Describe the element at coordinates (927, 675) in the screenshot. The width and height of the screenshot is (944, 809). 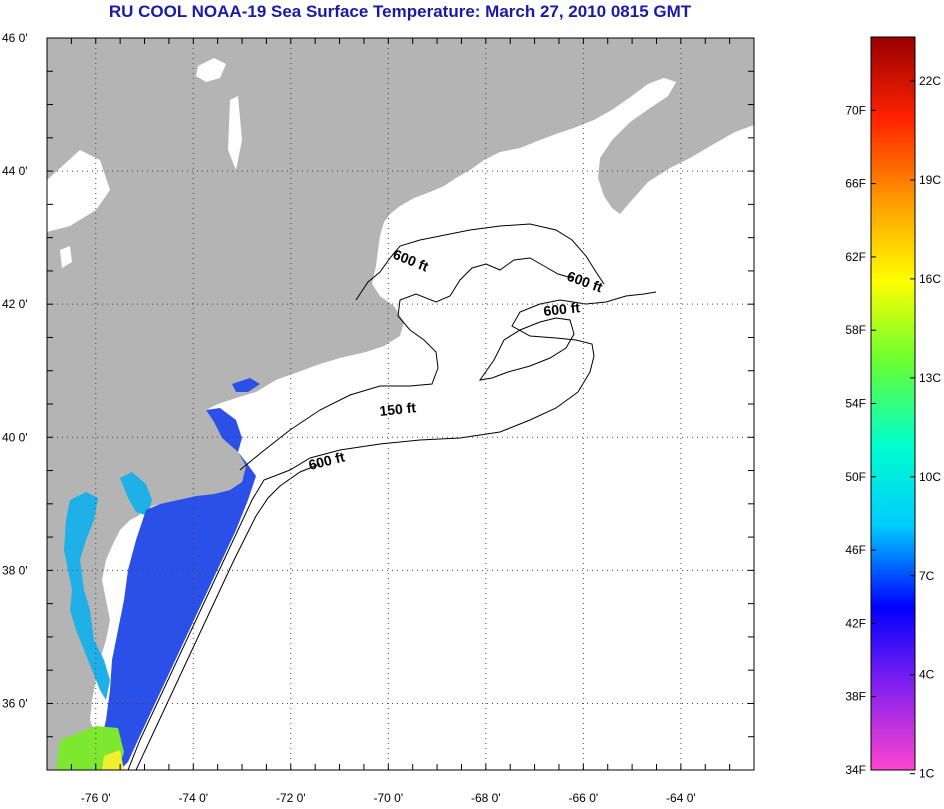
I see `colorbar-c-label: 4C` at that location.